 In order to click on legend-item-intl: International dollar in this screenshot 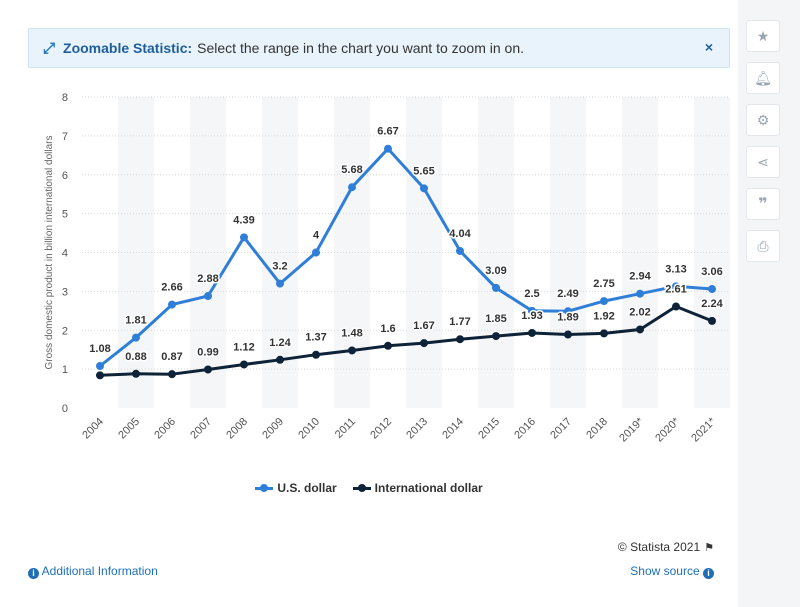, I will do `click(417, 488)`.